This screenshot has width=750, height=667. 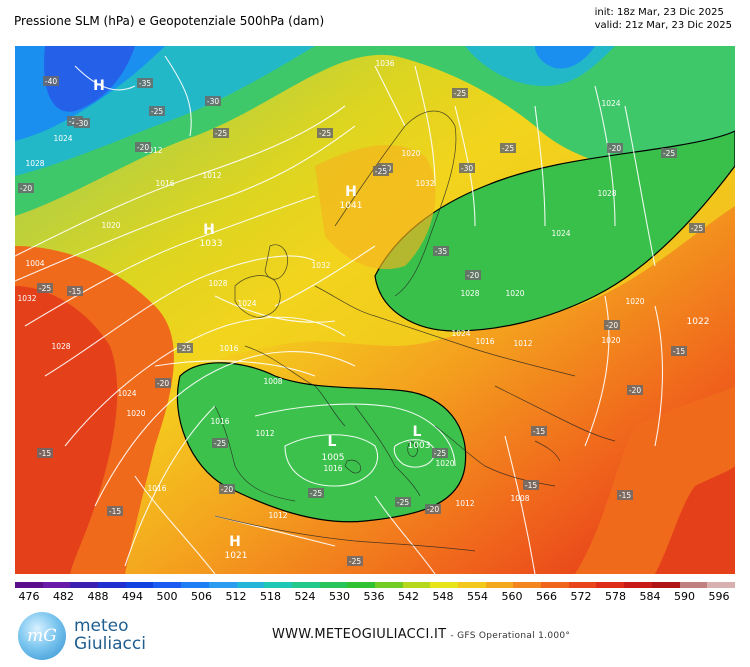 What do you see at coordinates (132, 596) in the screenshot?
I see `scale-tick-label: 494` at bounding box center [132, 596].